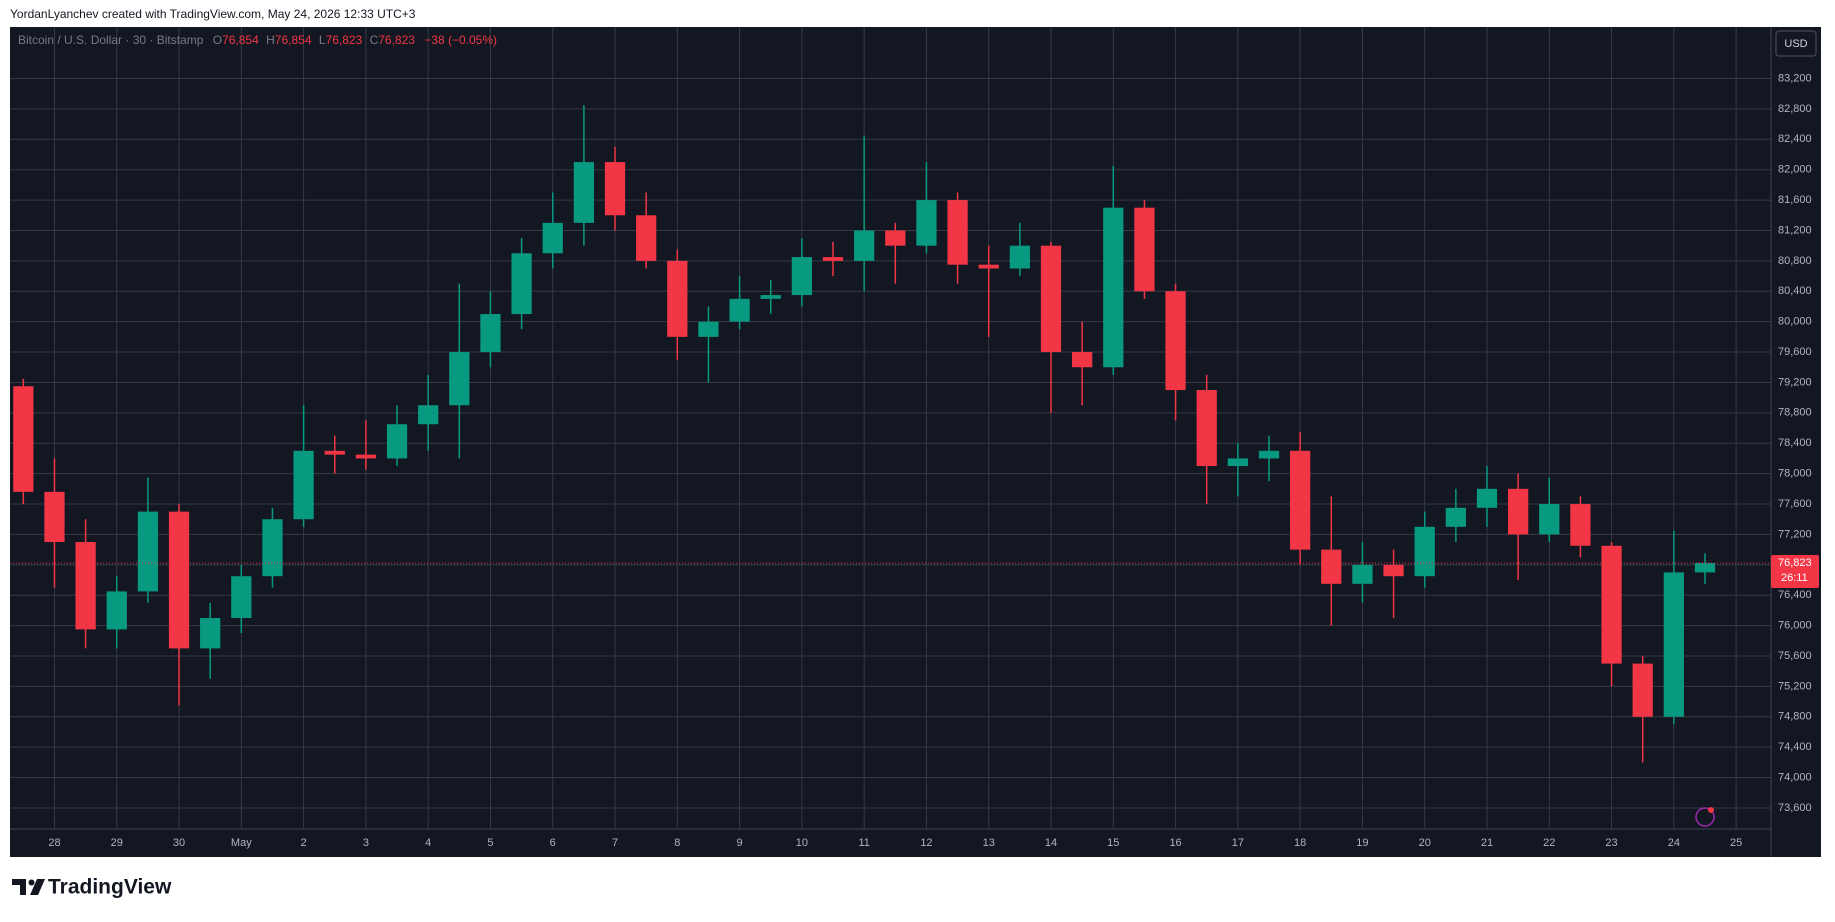 Image resolution: width=1835 pixels, height=922 pixels. I want to click on y-tick-label: 82,800, so click(1795, 109).